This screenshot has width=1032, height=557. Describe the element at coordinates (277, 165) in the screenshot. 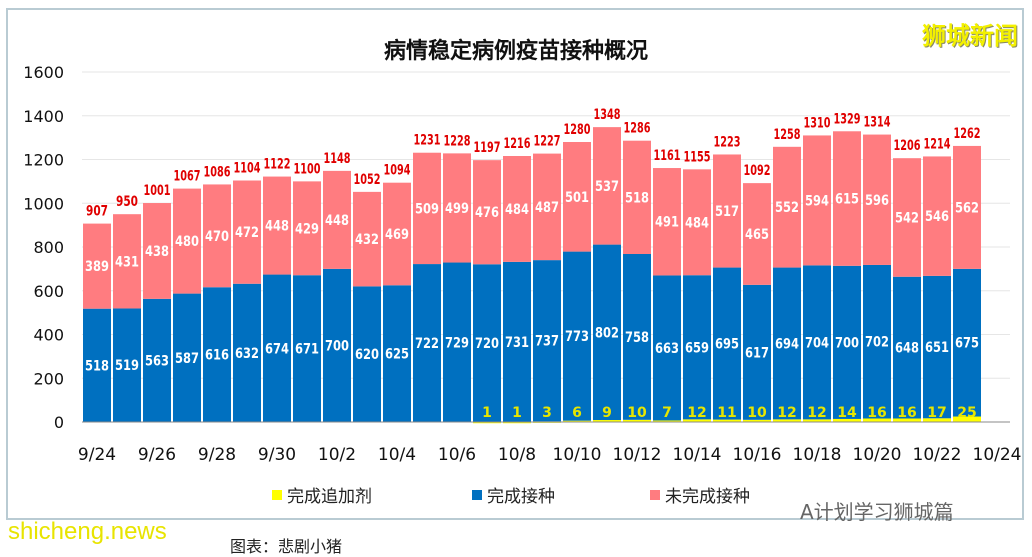

I see `total-data-label: 1122` at that location.